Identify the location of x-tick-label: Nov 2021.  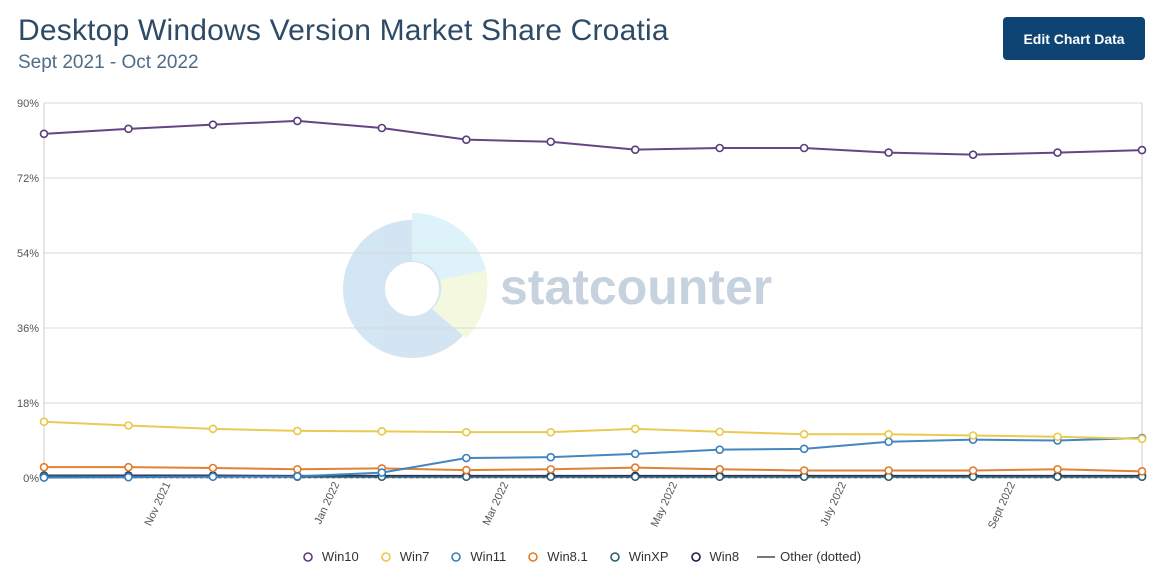
(158, 504).